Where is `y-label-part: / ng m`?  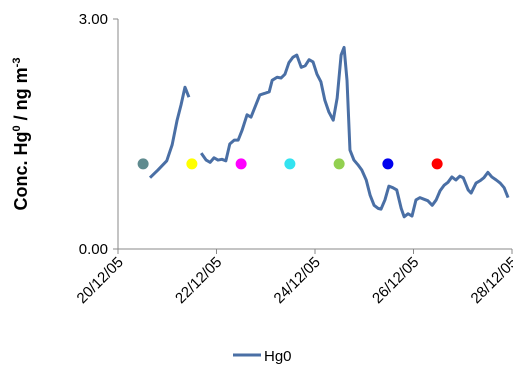 y-label-part: / ng m is located at coordinates (21, 96).